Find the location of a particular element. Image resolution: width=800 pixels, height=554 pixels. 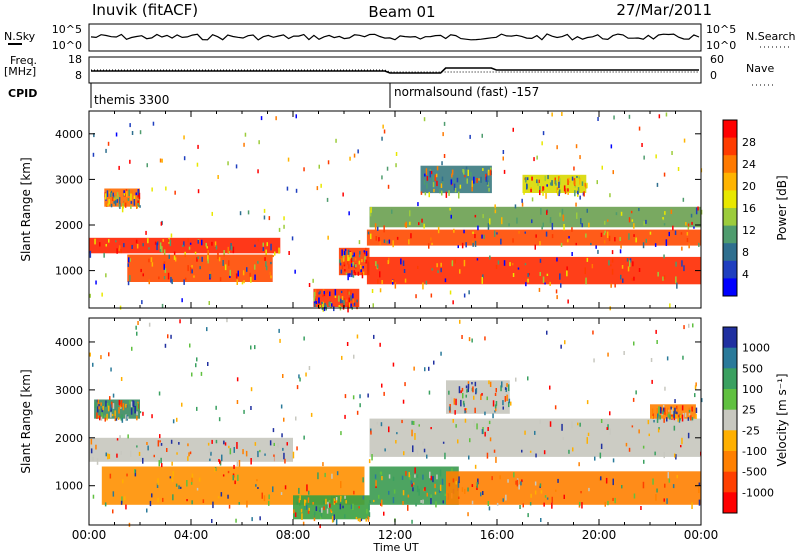

x-tick-label: 00:00 is located at coordinates (701, 535).